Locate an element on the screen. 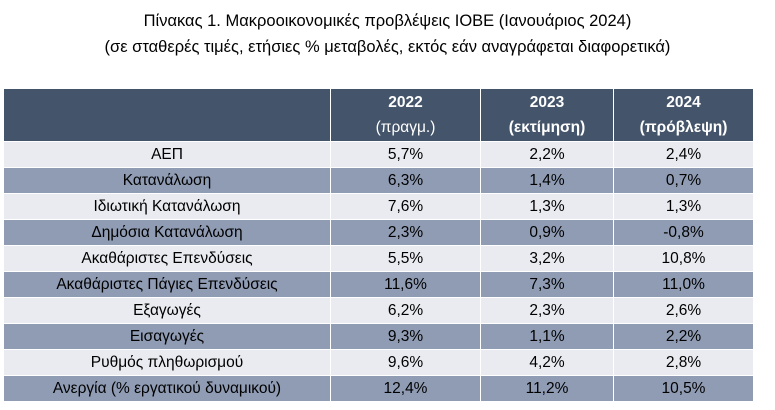  row-label: ΑΕΠ is located at coordinates (167, 154).